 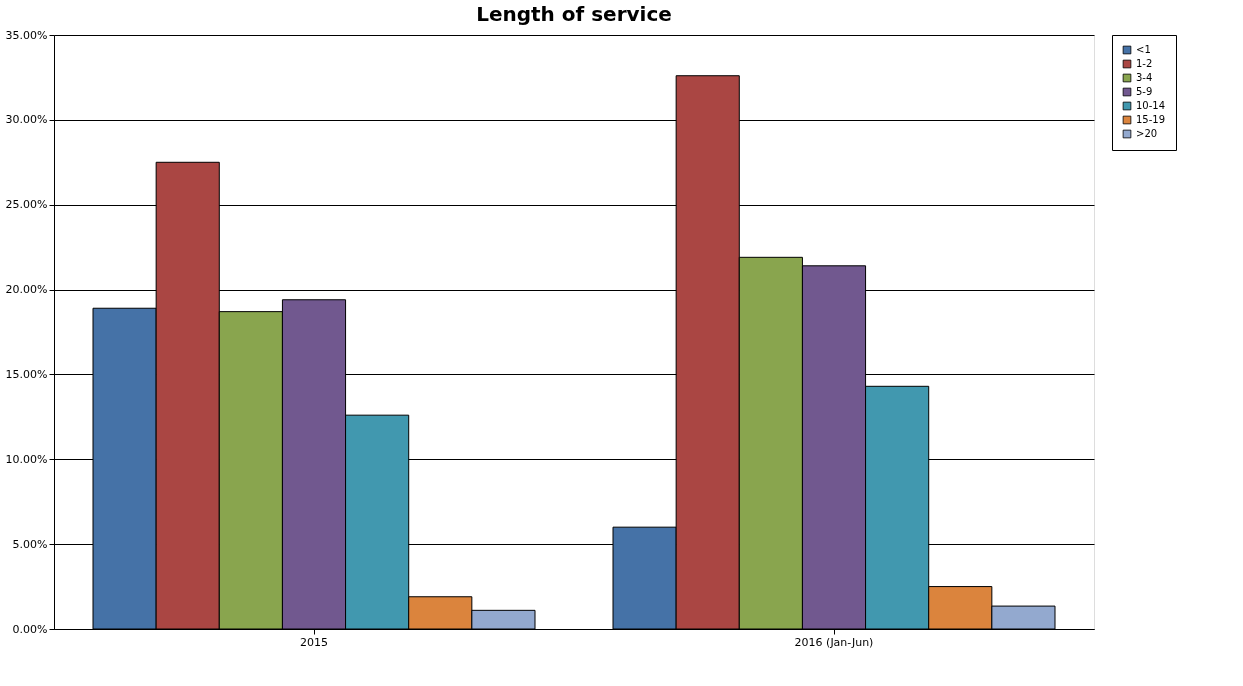 I want to click on legend-label: 5-9, so click(x=1144, y=91).